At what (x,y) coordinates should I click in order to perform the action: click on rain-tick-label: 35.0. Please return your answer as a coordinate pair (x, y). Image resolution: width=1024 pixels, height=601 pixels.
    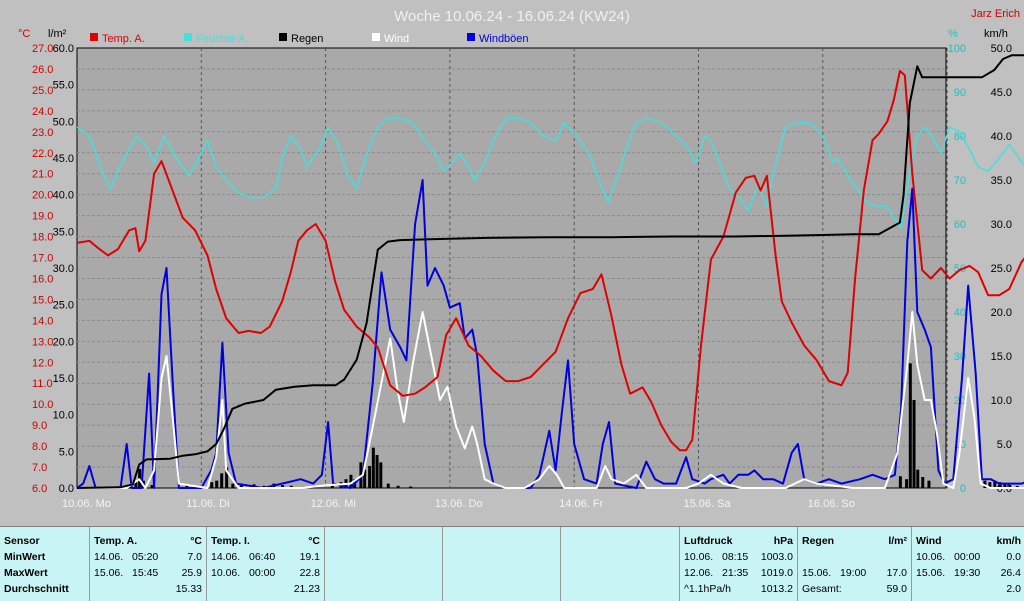
    Looking at the image, I should click on (63, 232).